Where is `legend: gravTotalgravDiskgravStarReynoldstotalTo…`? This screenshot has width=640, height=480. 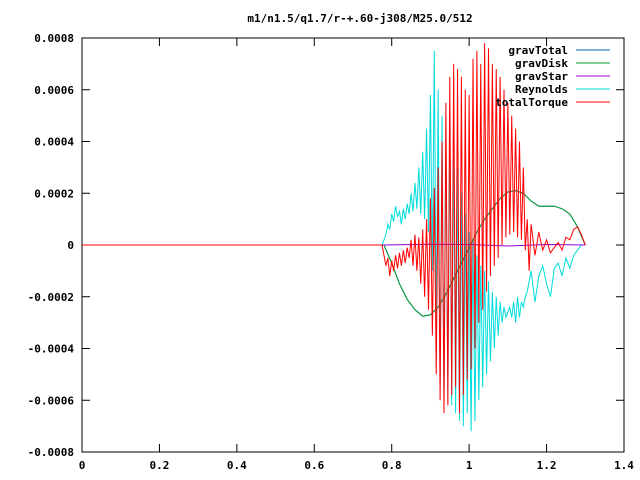
legend: gravTotalgravDiskgravStarReynoldstotalTo… is located at coordinates (552, 76).